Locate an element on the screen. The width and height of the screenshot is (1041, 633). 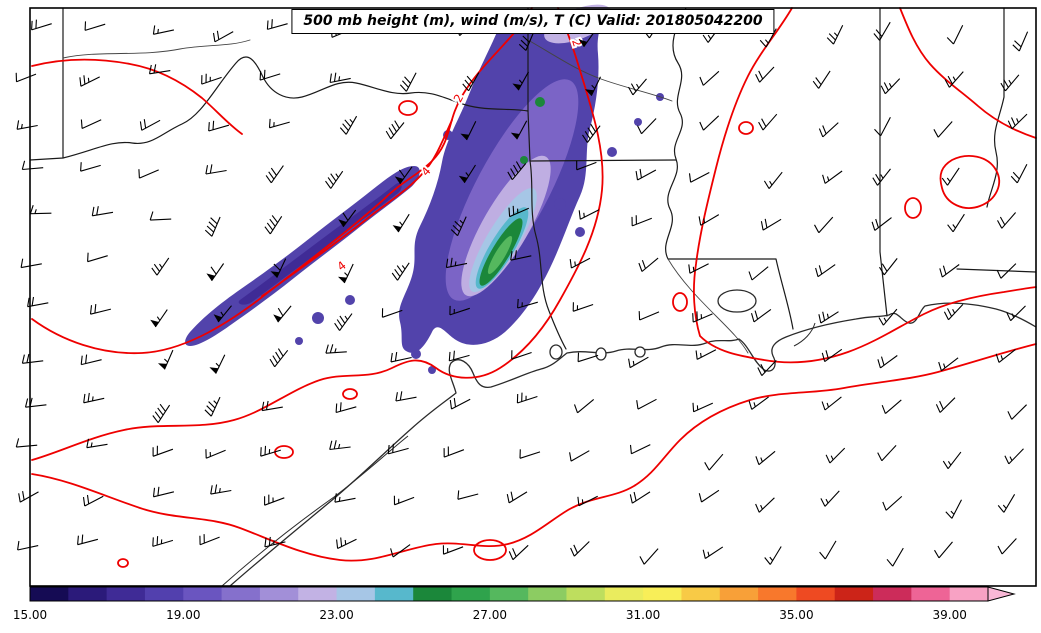
colorbar-tick-label: 27.00 is located at coordinates (490, 615).